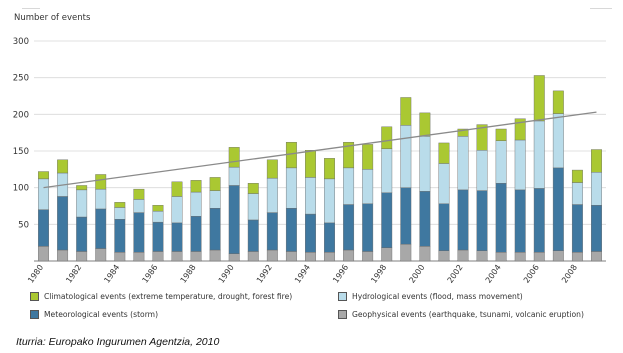 This screenshot has width=623, height=353. What do you see at coordinates (150, 274) in the screenshot?
I see `x-tick-label: 1986` at bounding box center [150, 274].